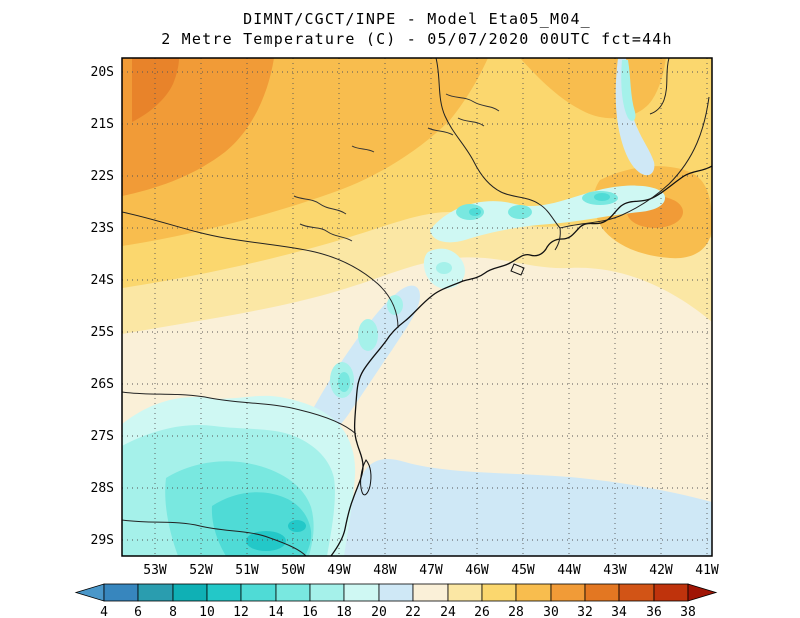 Image resolution: width=800 pixels, height=618 pixels. Describe the element at coordinates (551, 611) in the screenshot. I see `colorbar-tick-label: 30` at that location.